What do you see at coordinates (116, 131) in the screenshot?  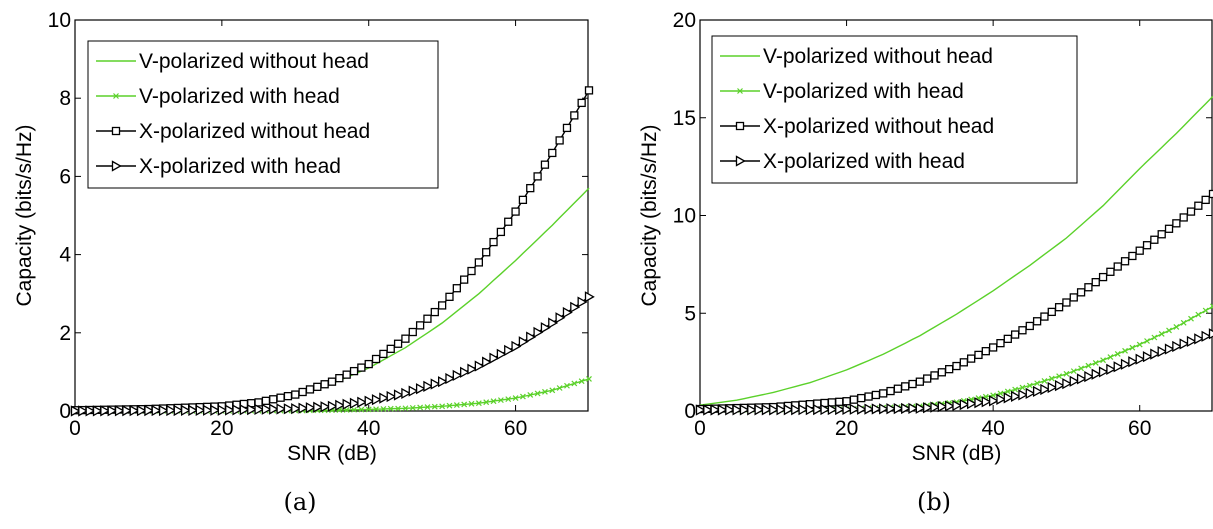 I see `legend-marker` at bounding box center [116, 131].